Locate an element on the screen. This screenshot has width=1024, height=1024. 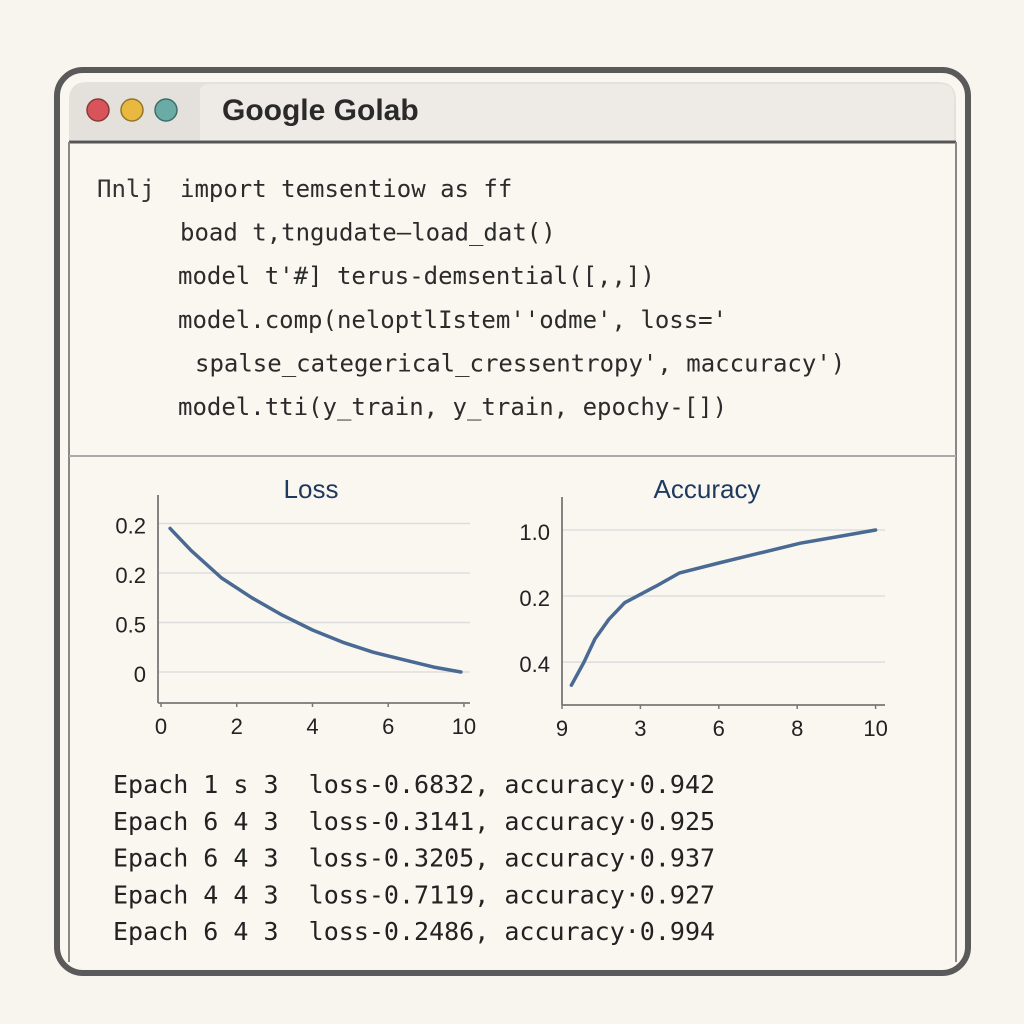
y-tick-label: 0.4 is located at coordinates (534, 664).